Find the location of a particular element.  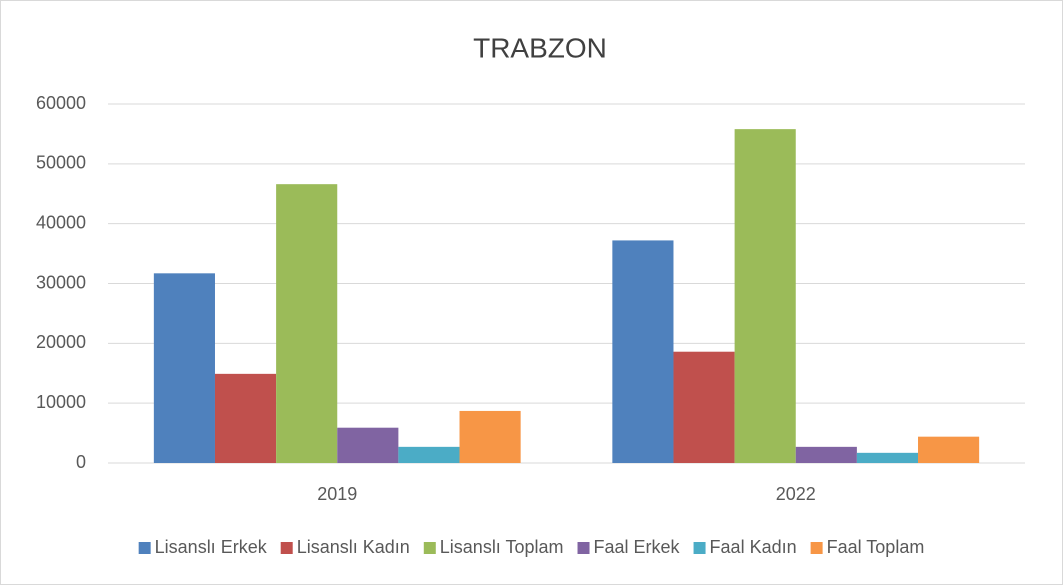

y-tick-label: 20000 is located at coordinates (61, 342).